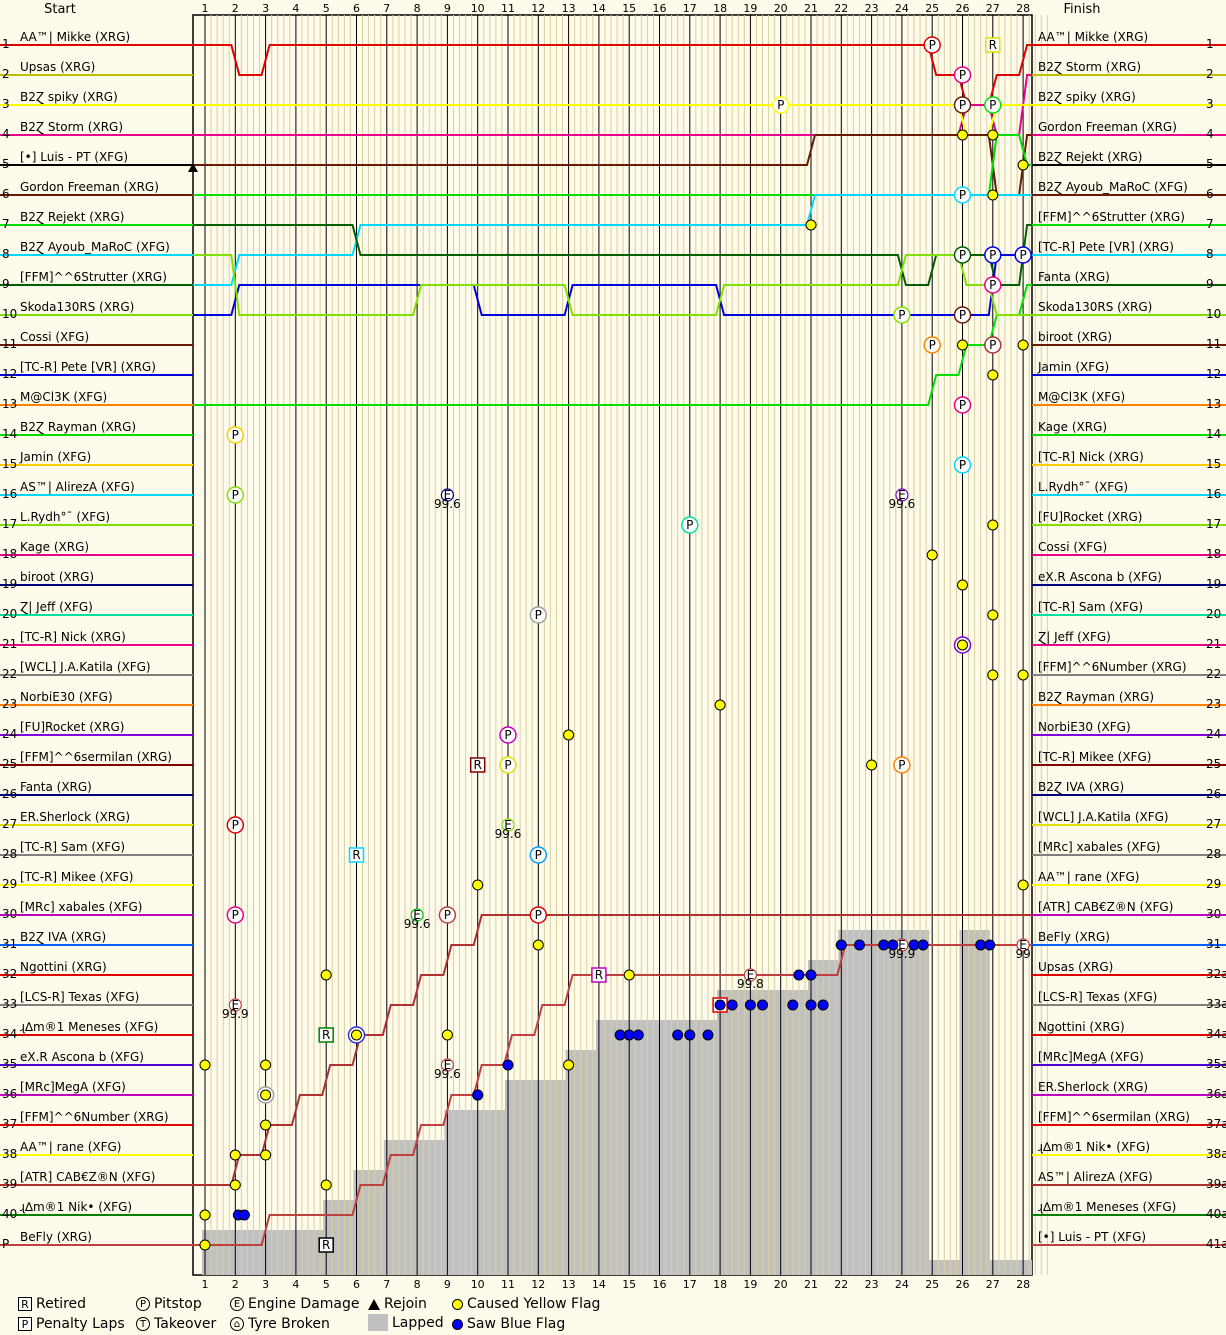 This screenshot has height=1335, width=1226. Describe the element at coordinates (1216, 974) in the screenshot. I see `finish-position-label: 32a` at that location.